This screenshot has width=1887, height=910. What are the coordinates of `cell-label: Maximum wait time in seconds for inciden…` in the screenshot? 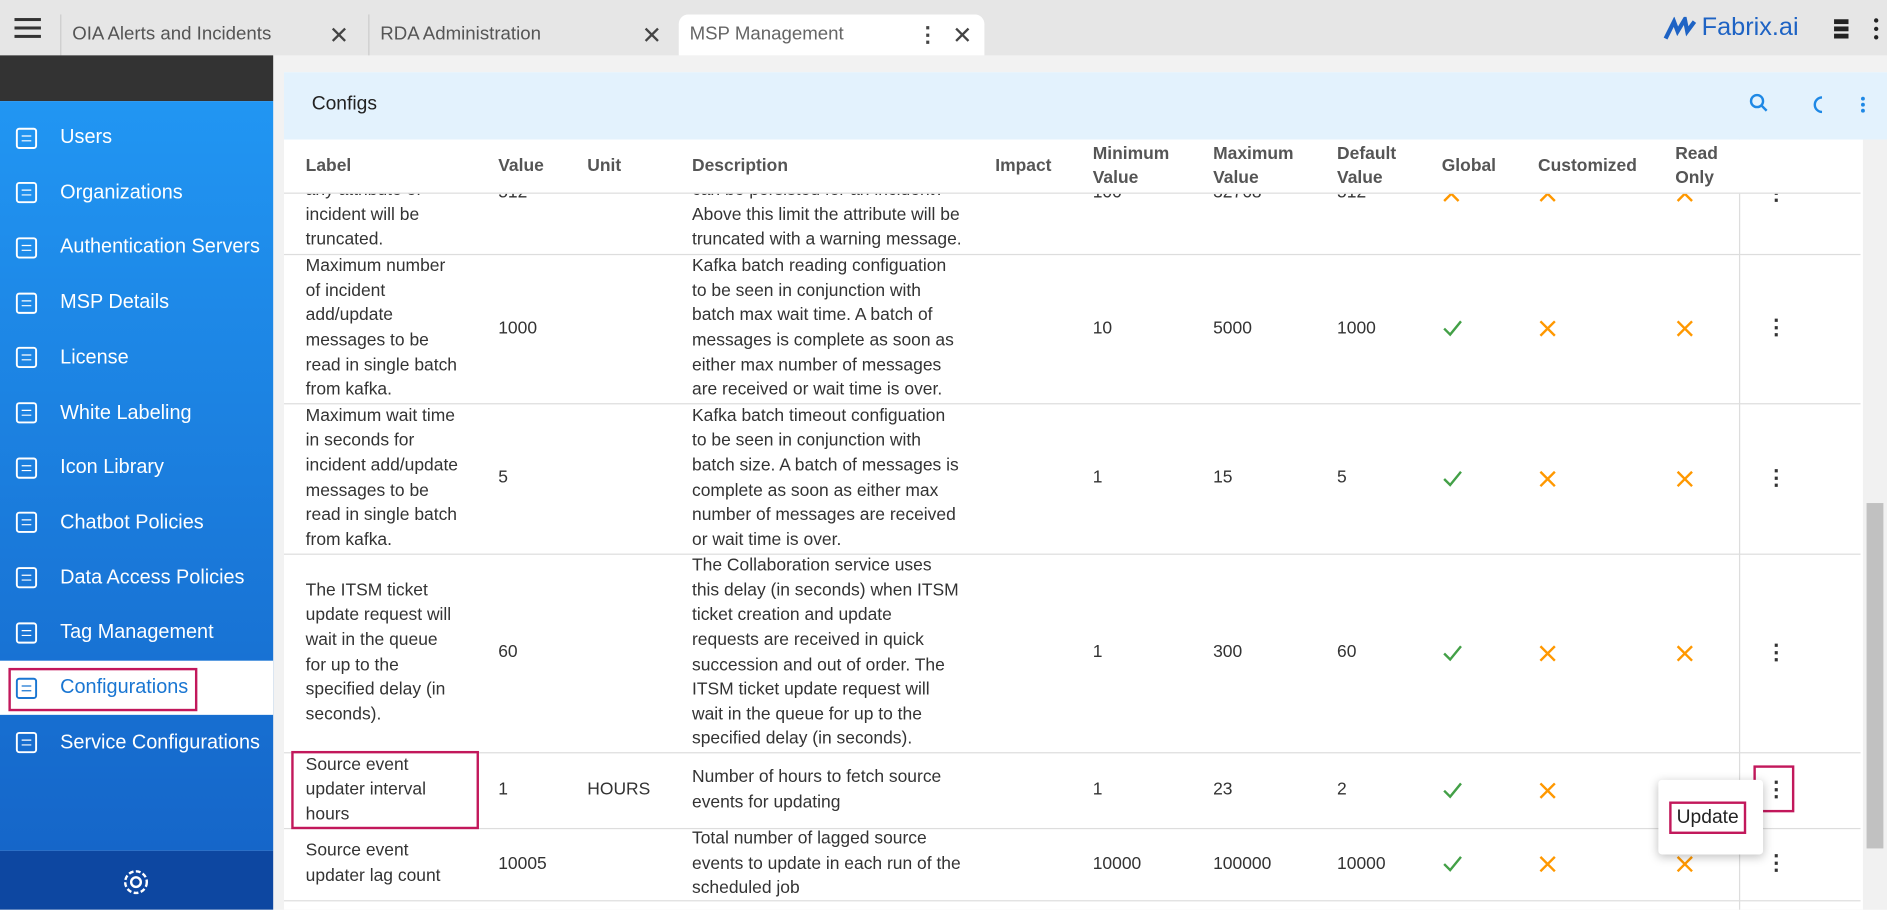 It's located at (384, 478).